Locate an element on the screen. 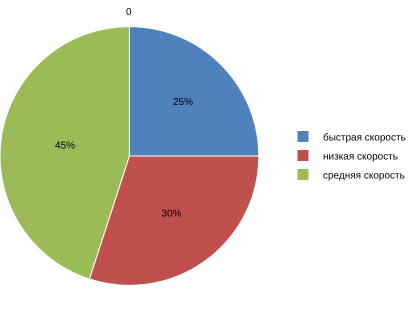 Image resolution: width=411 pixels, height=311 pixels. text: 0 is located at coordinates (129, 12).